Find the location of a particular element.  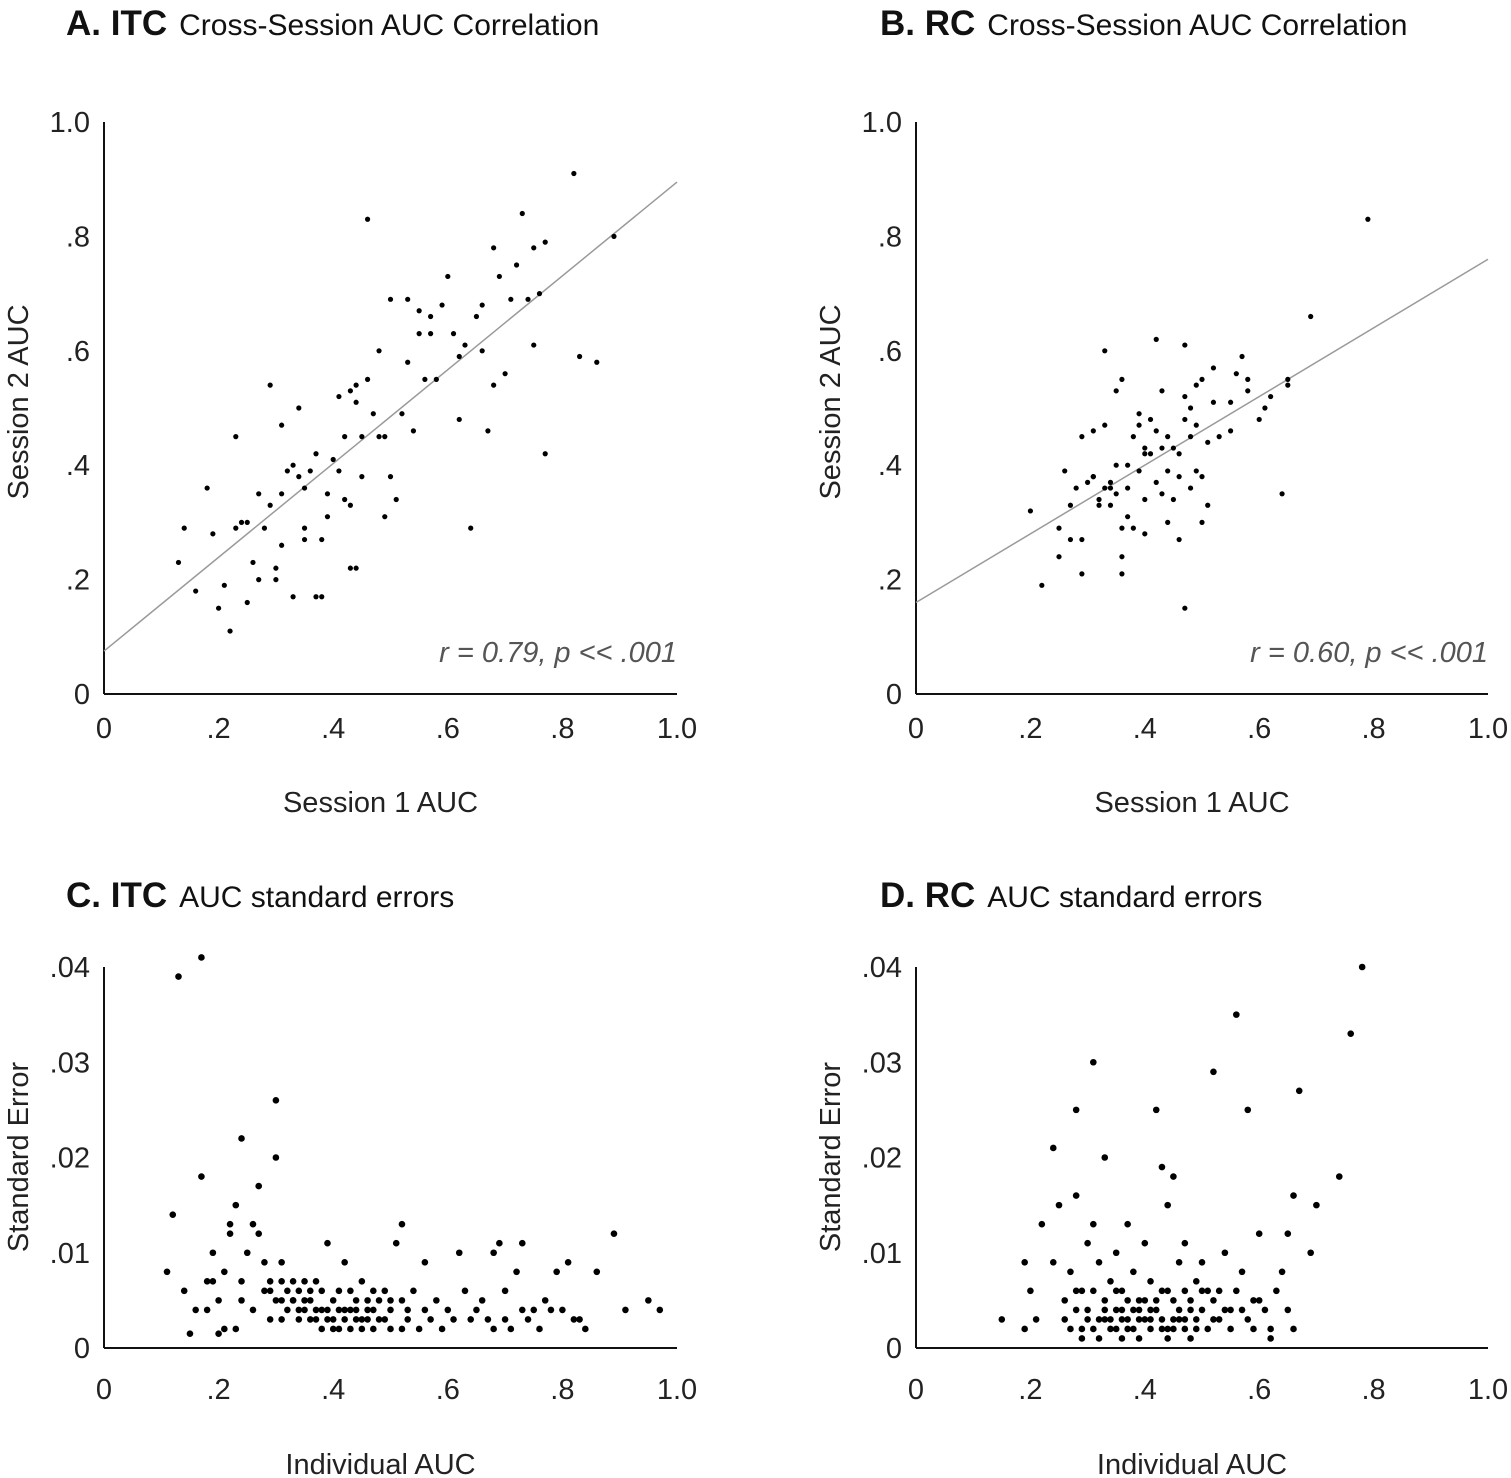

chart-title-prefix: A. ITC is located at coordinates (116, 23).